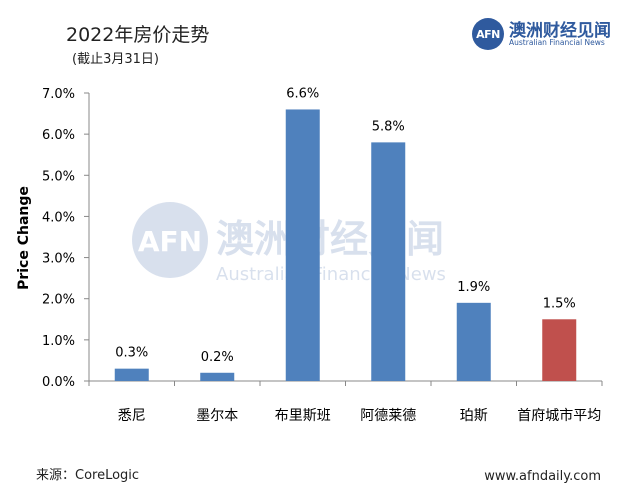  I want to click on x-tick-label: 首府城市平均, so click(559, 415).